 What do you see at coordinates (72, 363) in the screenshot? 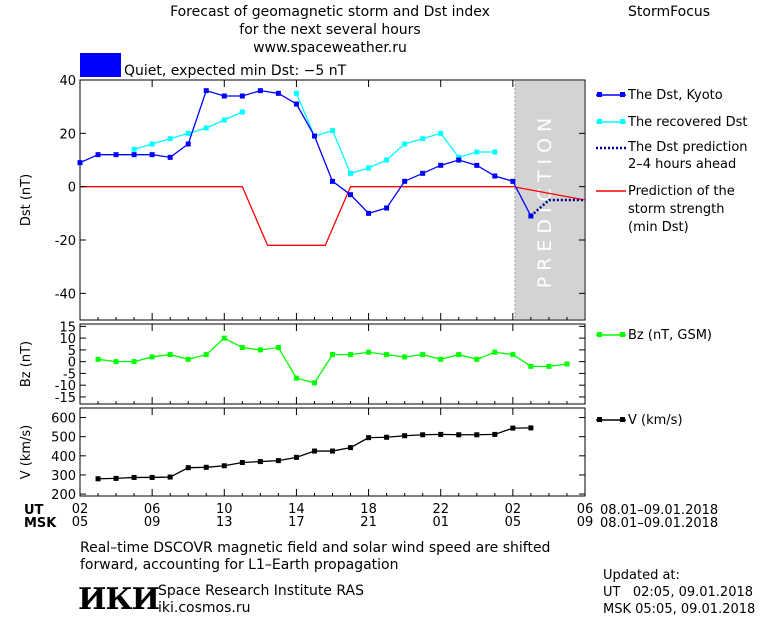
I see `bz-ytick-label: 0` at bounding box center [72, 363].